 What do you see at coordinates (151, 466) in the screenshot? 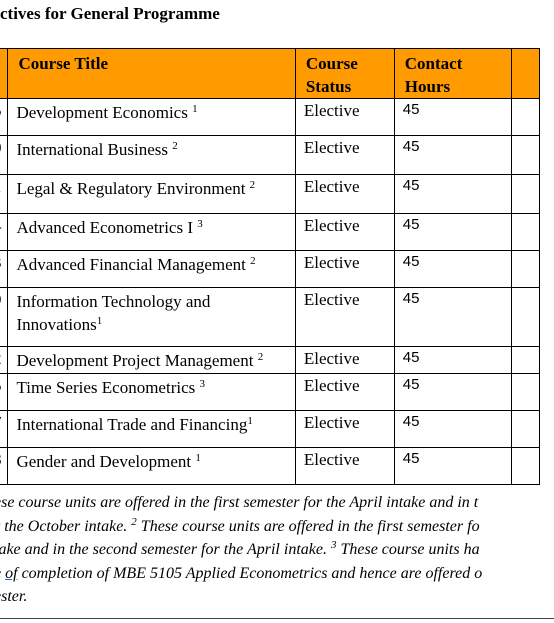
I see `course-title-cell: Gender and Development 1` at bounding box center [151, 466].